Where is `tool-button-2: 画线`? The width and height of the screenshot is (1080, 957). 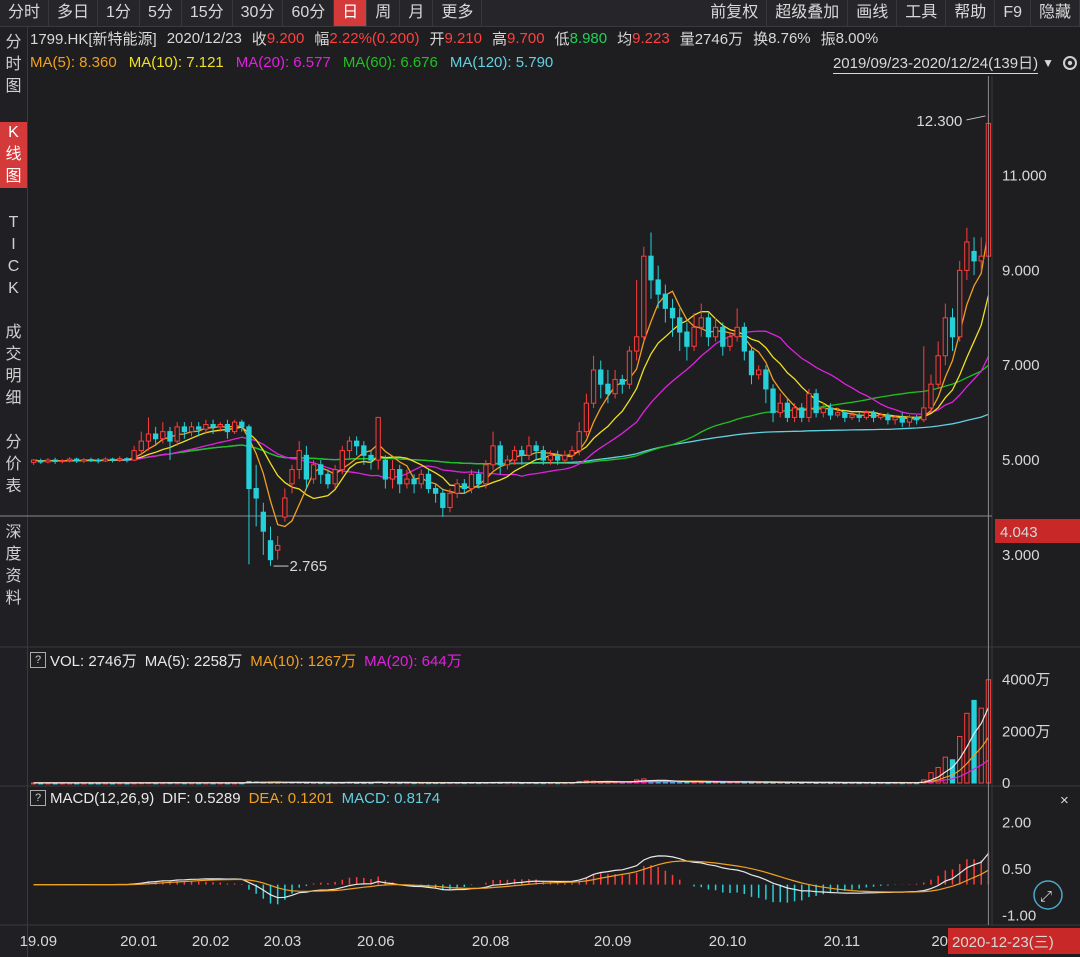 tool-button-2: 画线 is located at coordinates (873, 13).